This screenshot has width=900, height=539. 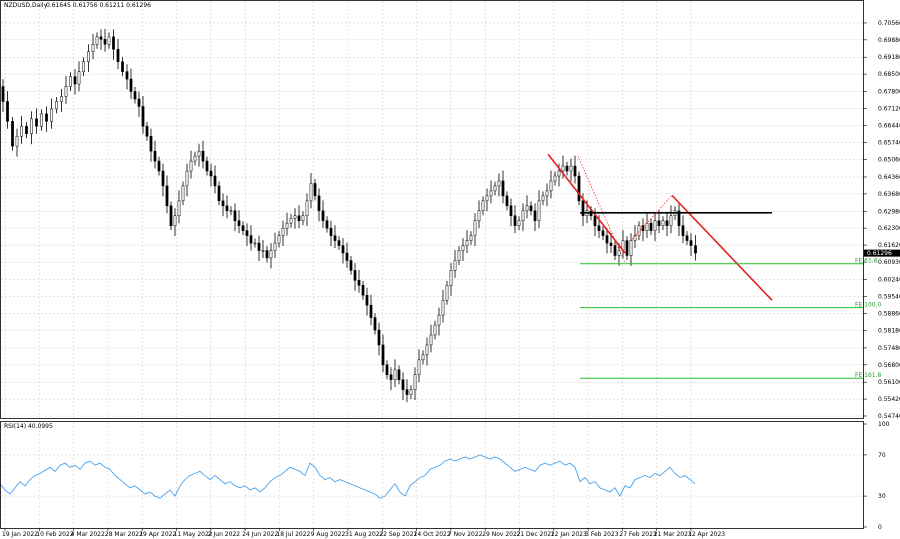 I want to click on date-label: 10 Feb 2022, so click(x=55, y=534).